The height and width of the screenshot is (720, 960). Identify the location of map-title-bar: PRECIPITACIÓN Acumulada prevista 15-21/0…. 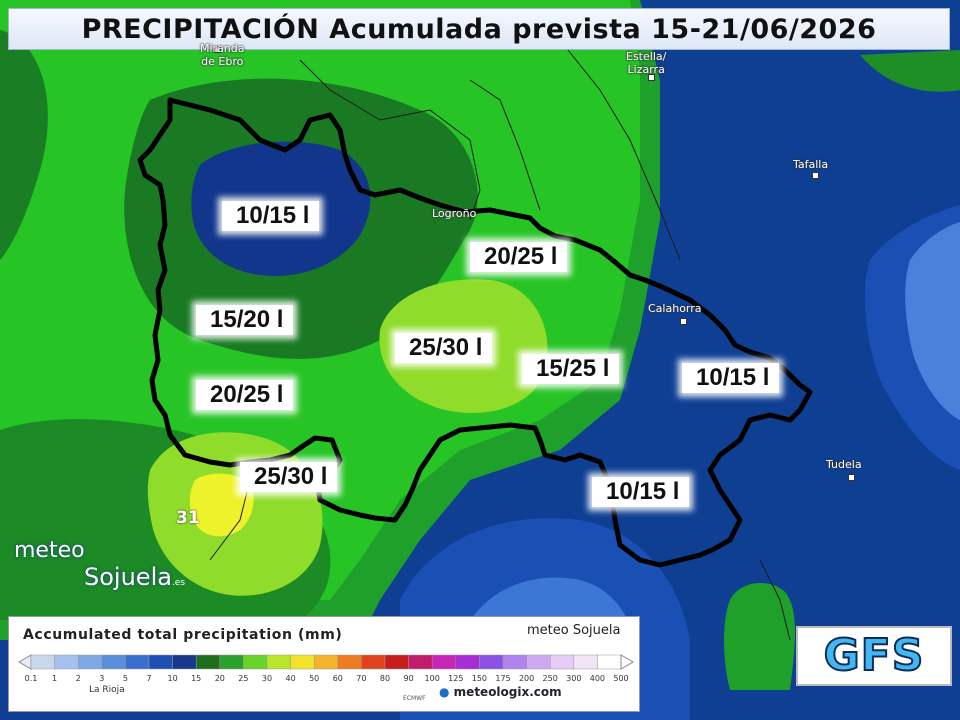
(479, 29).